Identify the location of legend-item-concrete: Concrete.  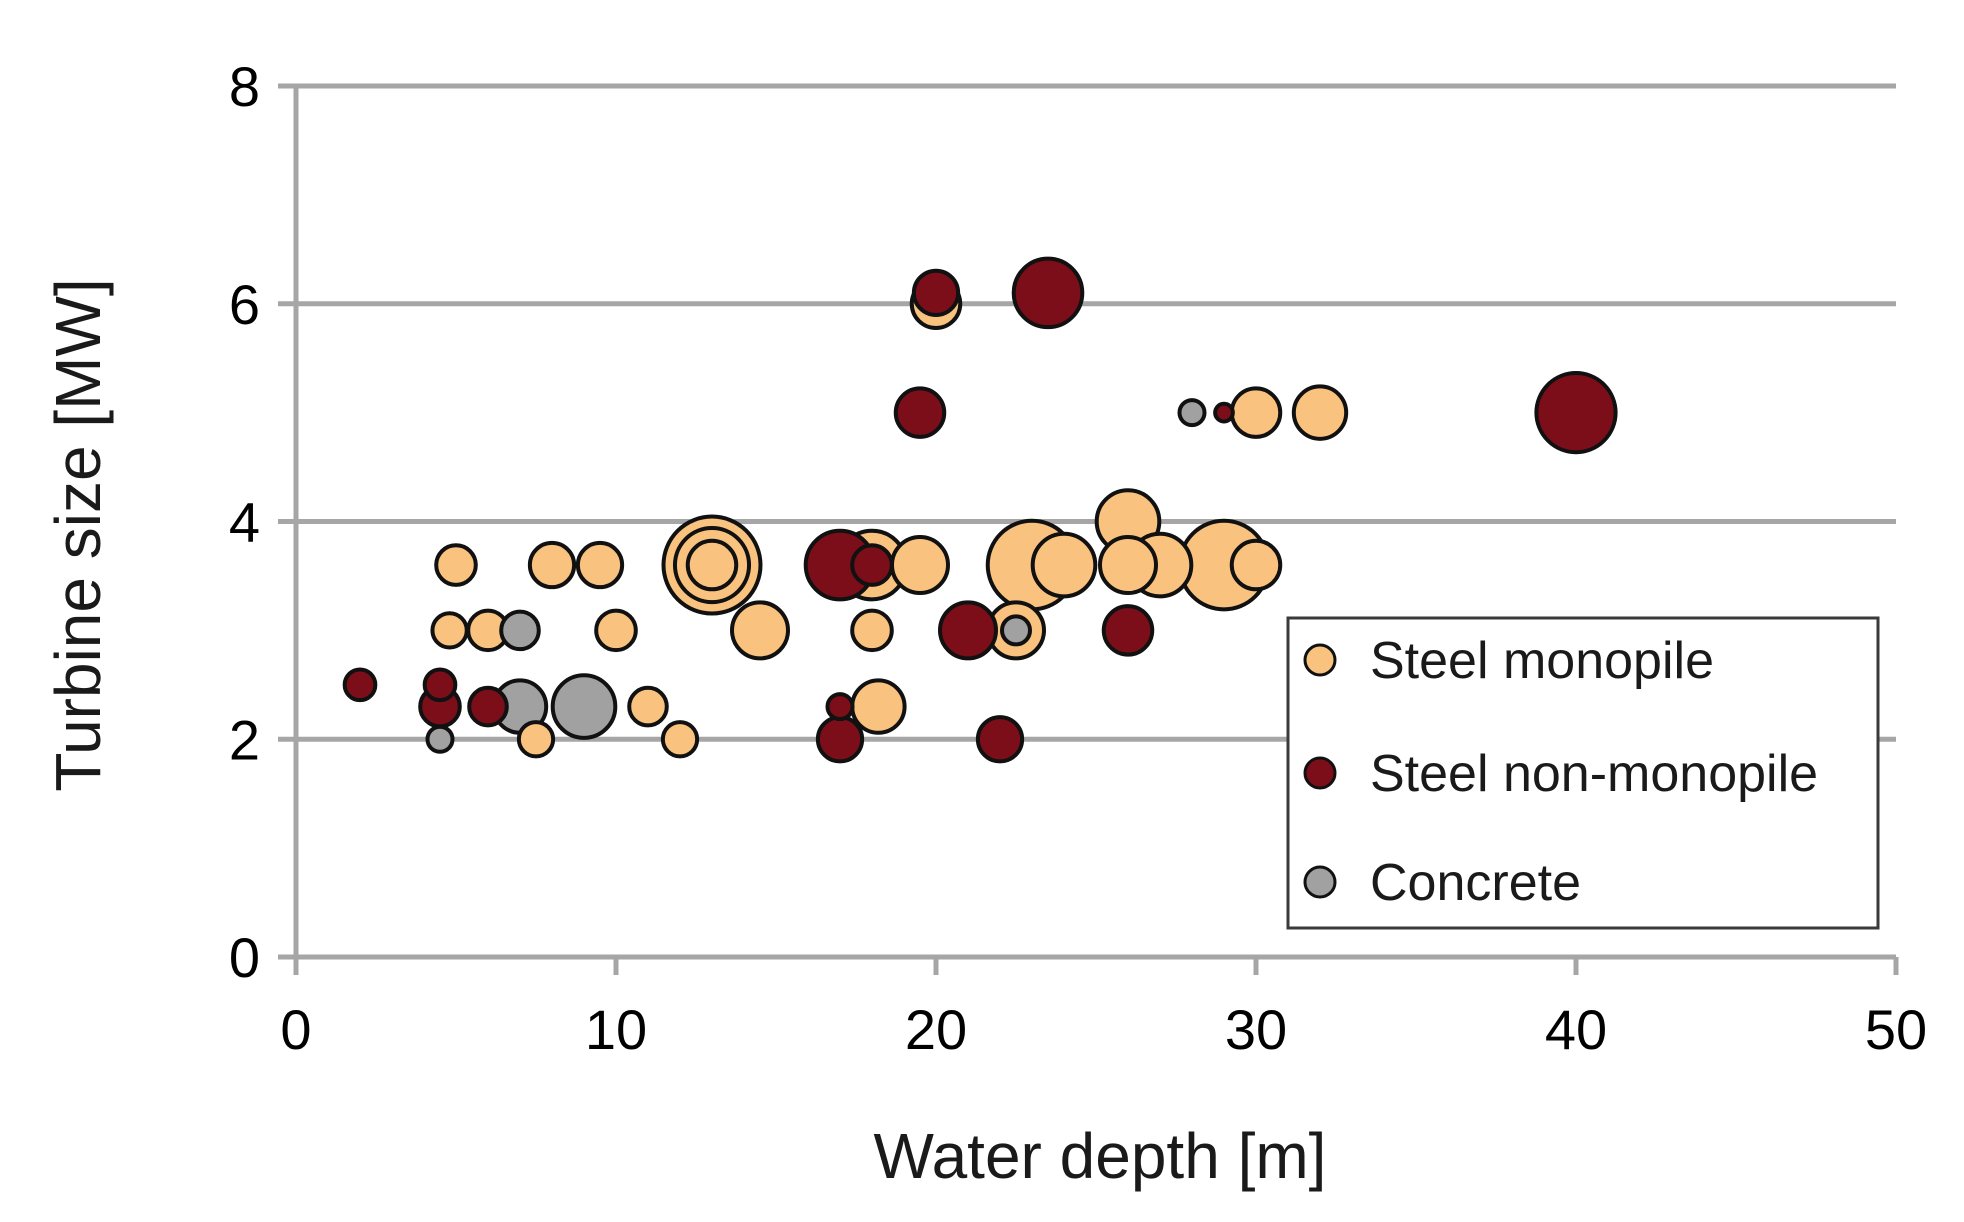
(1442, 883).